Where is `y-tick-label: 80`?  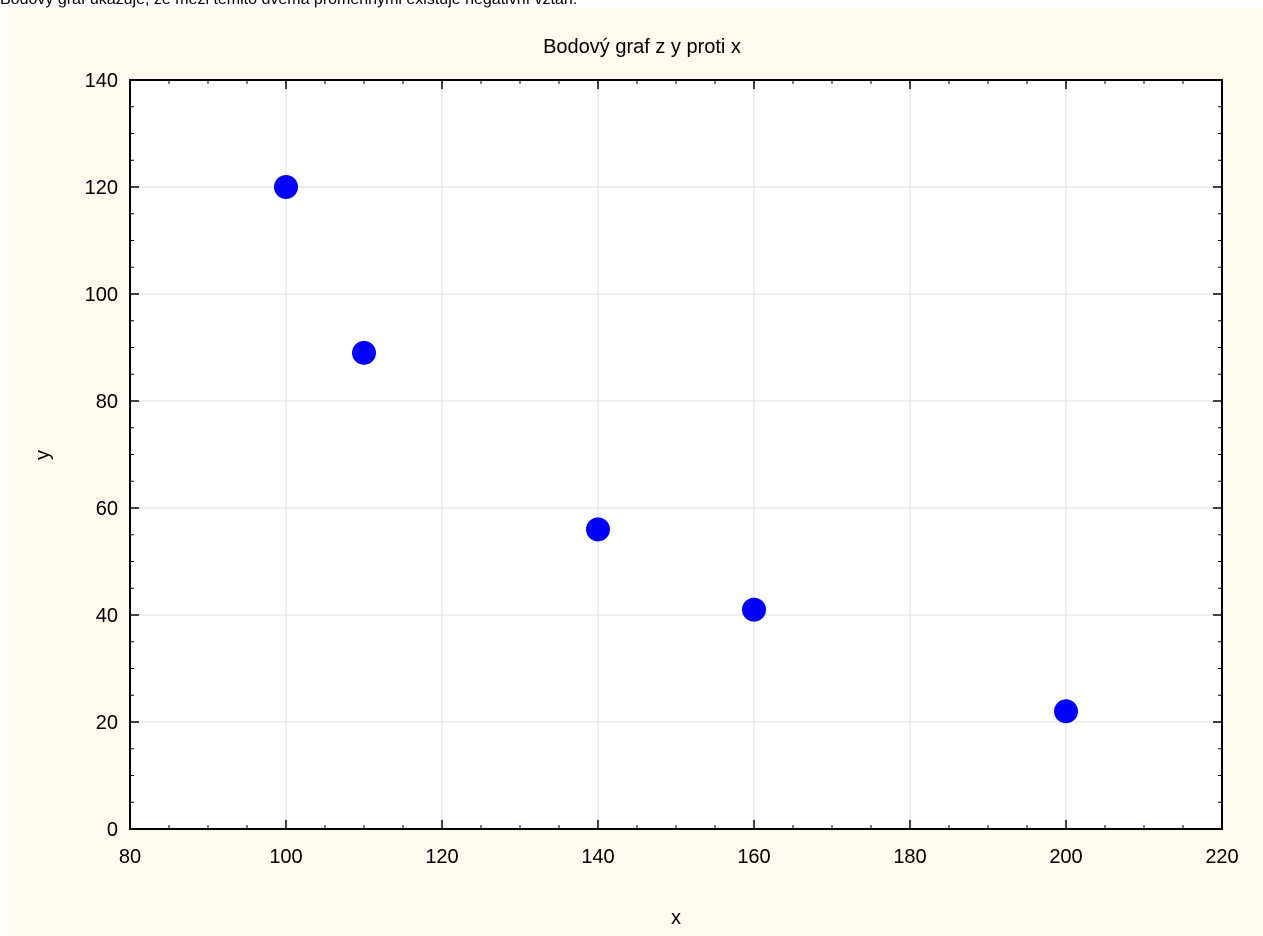 y-tick-label: 80 is located at coordinates (107, 402).